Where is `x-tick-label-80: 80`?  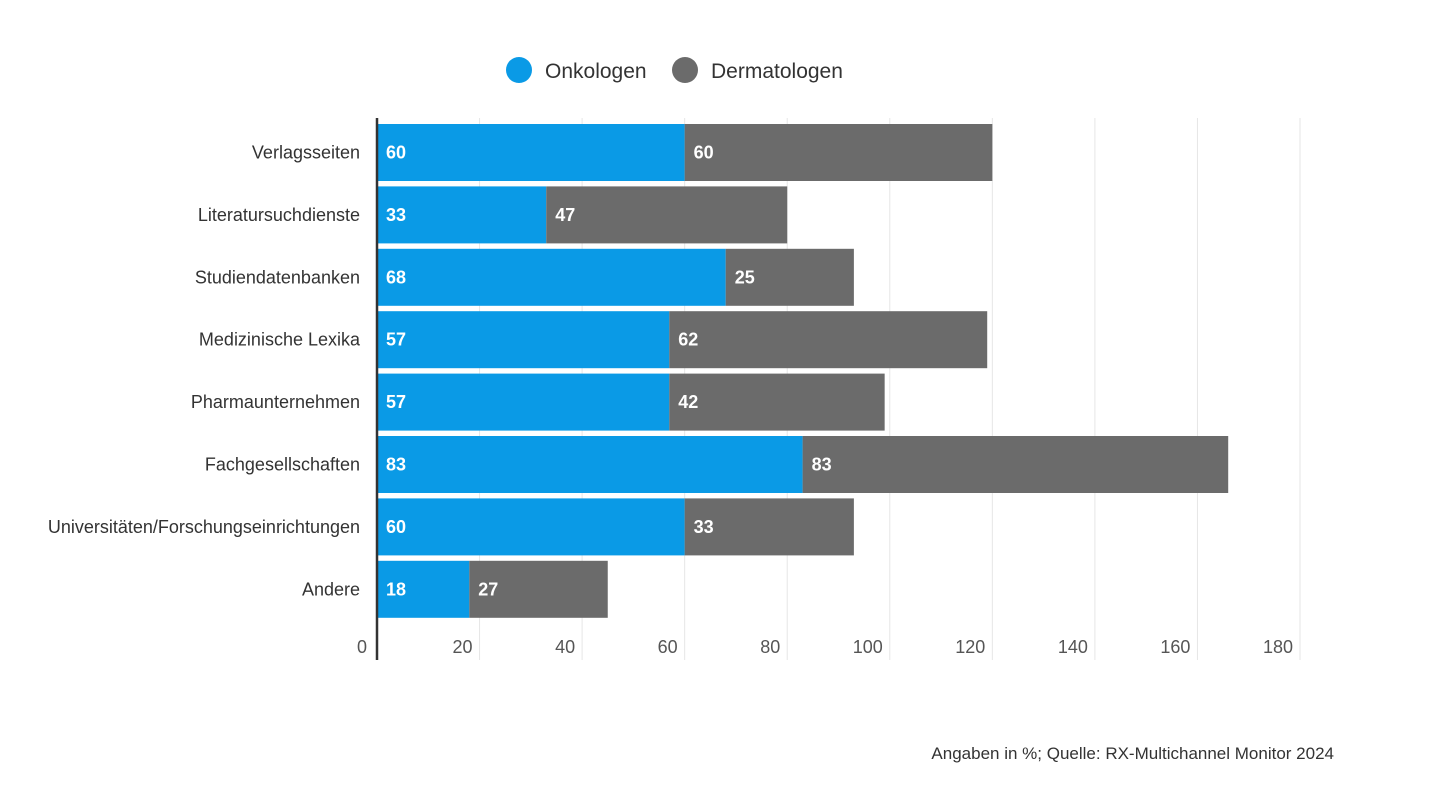
x-tick-label-80: 80 is located at coordinates (770, 647).